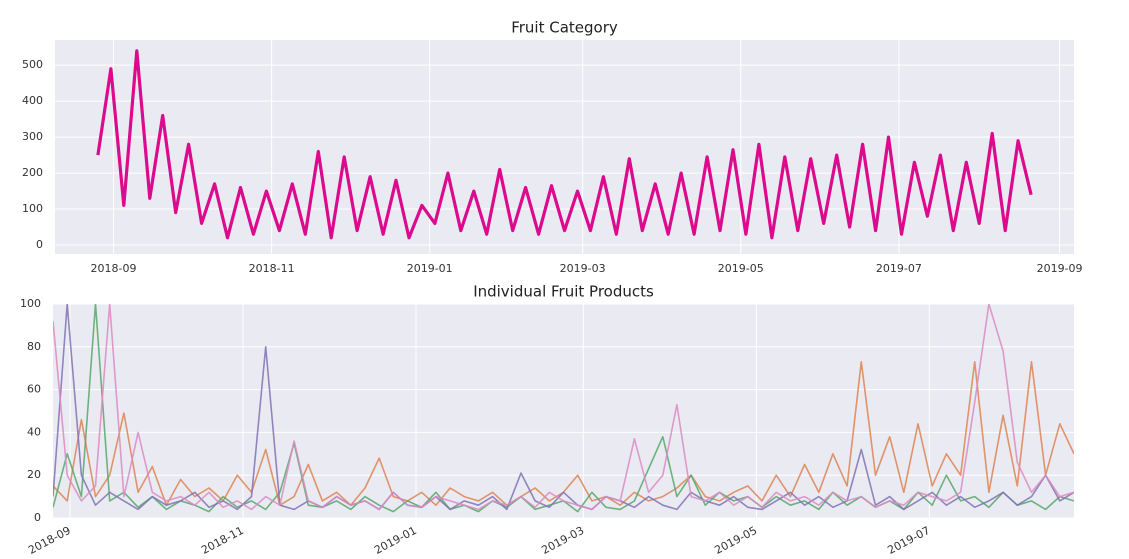 Image resolution: width=1129 pixels, height=559 pixels. I want to click on y-tick-label: 60, so click(34, 389).